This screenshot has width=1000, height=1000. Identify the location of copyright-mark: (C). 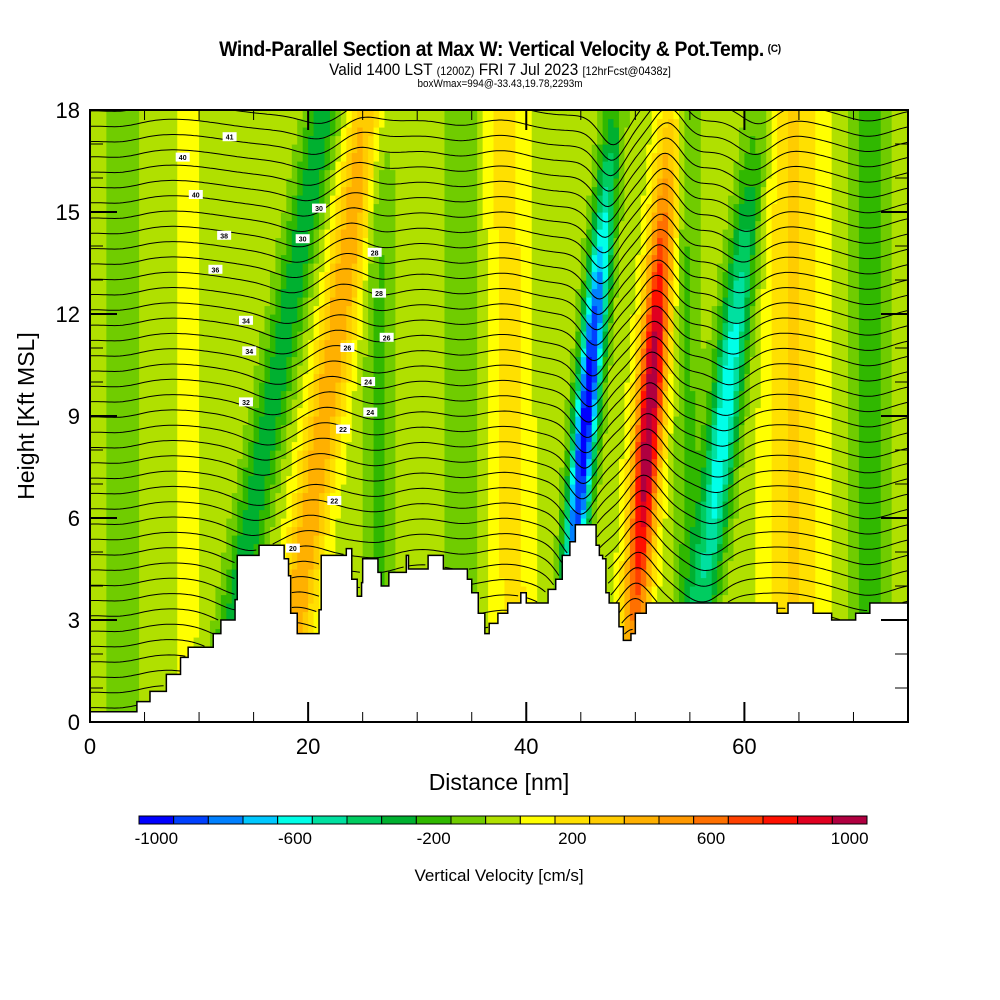
(774, 49).